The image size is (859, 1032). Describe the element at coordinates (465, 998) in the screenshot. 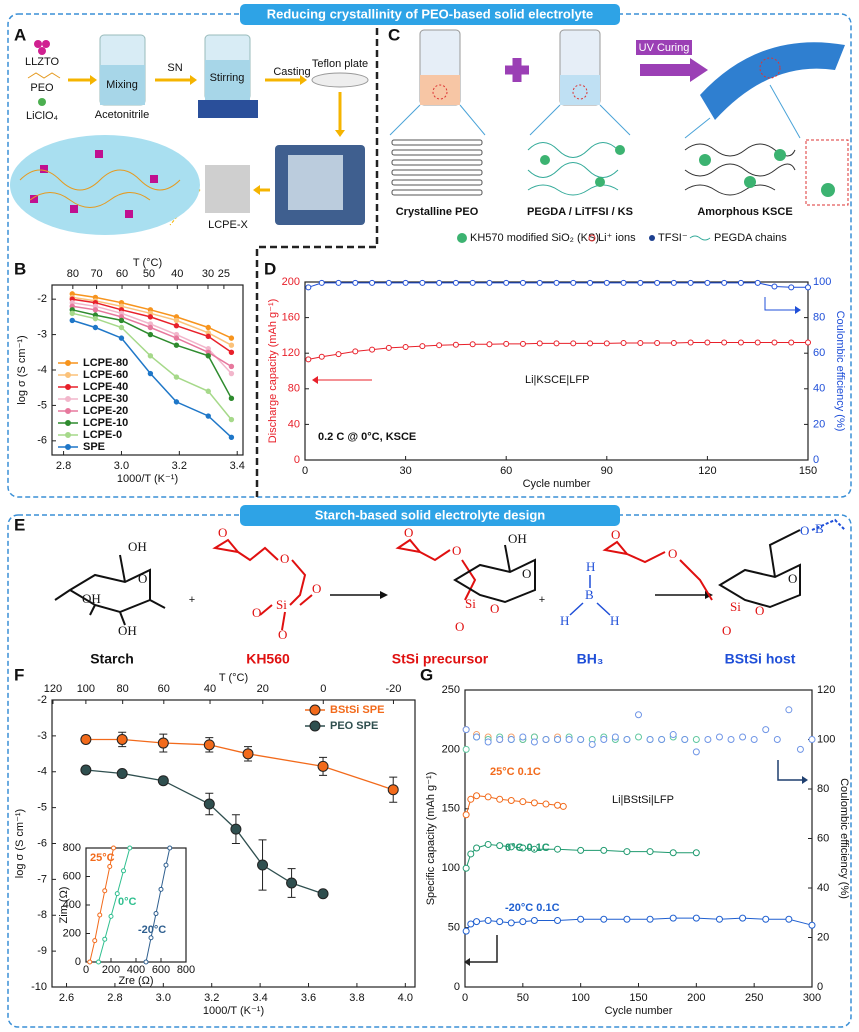

I see `x-tick-label: 0` at that location.